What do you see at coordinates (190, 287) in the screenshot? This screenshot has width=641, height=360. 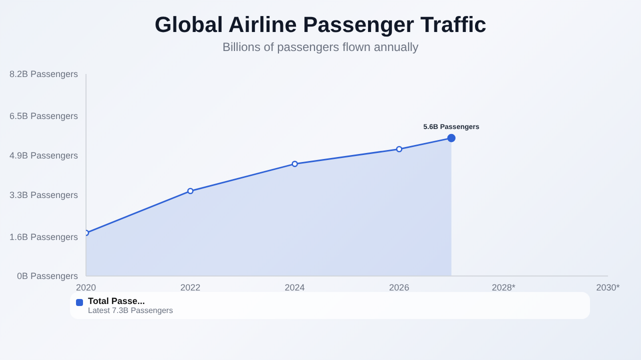 I see `x-tick-label: 2022` at bounding box center [190, 287].